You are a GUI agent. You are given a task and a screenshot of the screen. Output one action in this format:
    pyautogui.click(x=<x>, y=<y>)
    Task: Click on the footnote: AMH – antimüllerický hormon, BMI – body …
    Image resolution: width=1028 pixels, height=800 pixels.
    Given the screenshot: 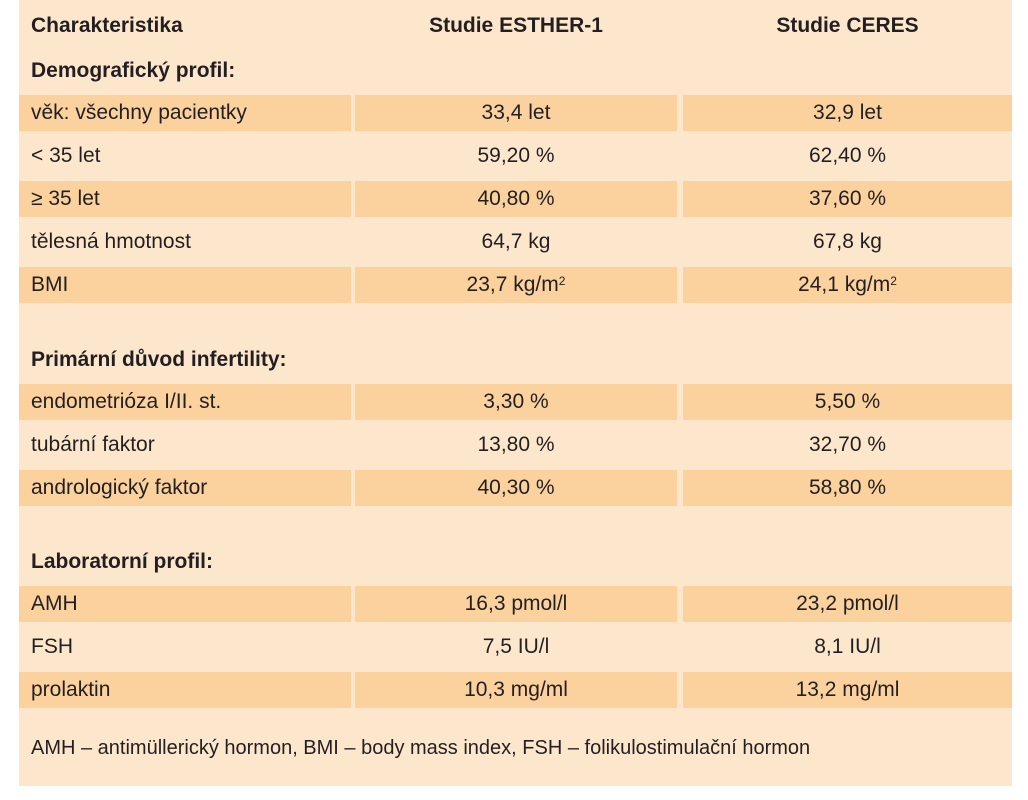 What is the action you would take?
    pyautogui.click(x=421, y=748)
    